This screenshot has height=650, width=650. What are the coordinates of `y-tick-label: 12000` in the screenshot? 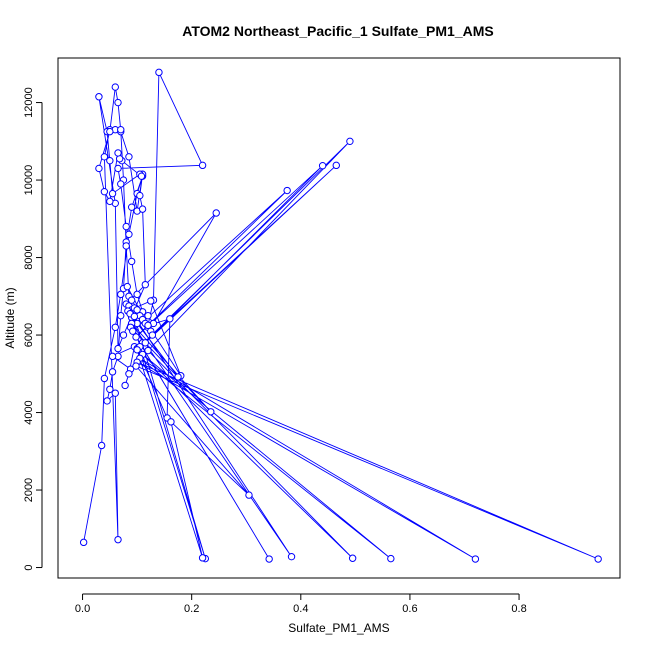 It's located at (29, 102).